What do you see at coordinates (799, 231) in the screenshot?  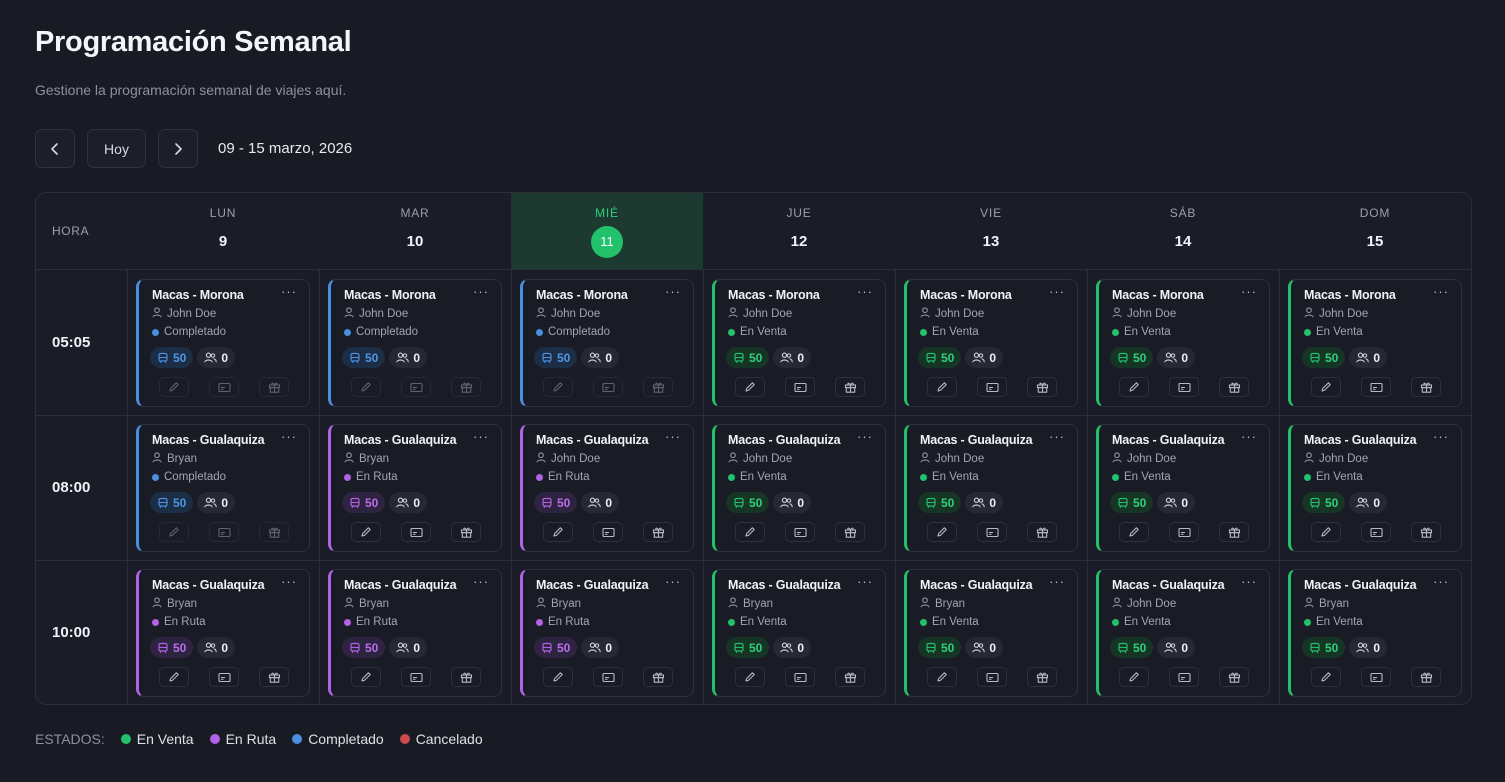 I see `day-header-jue: JUE 12` at bounding box center [799, 231].